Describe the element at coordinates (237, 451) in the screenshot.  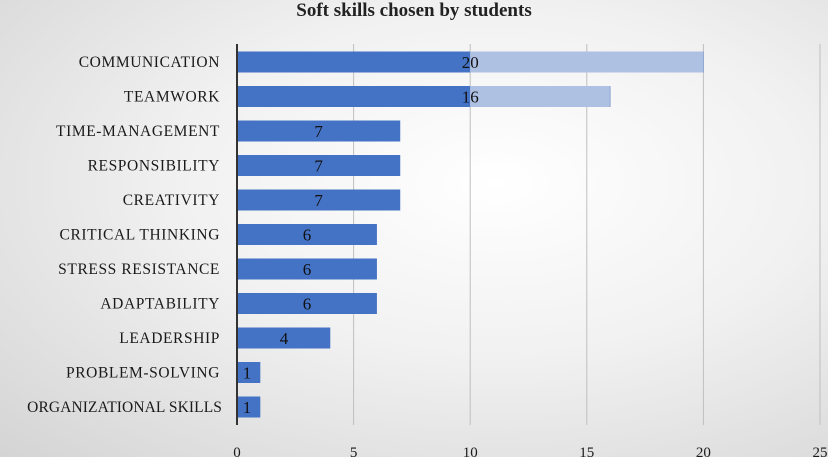
I see `x-tick-label: 0` at that location.